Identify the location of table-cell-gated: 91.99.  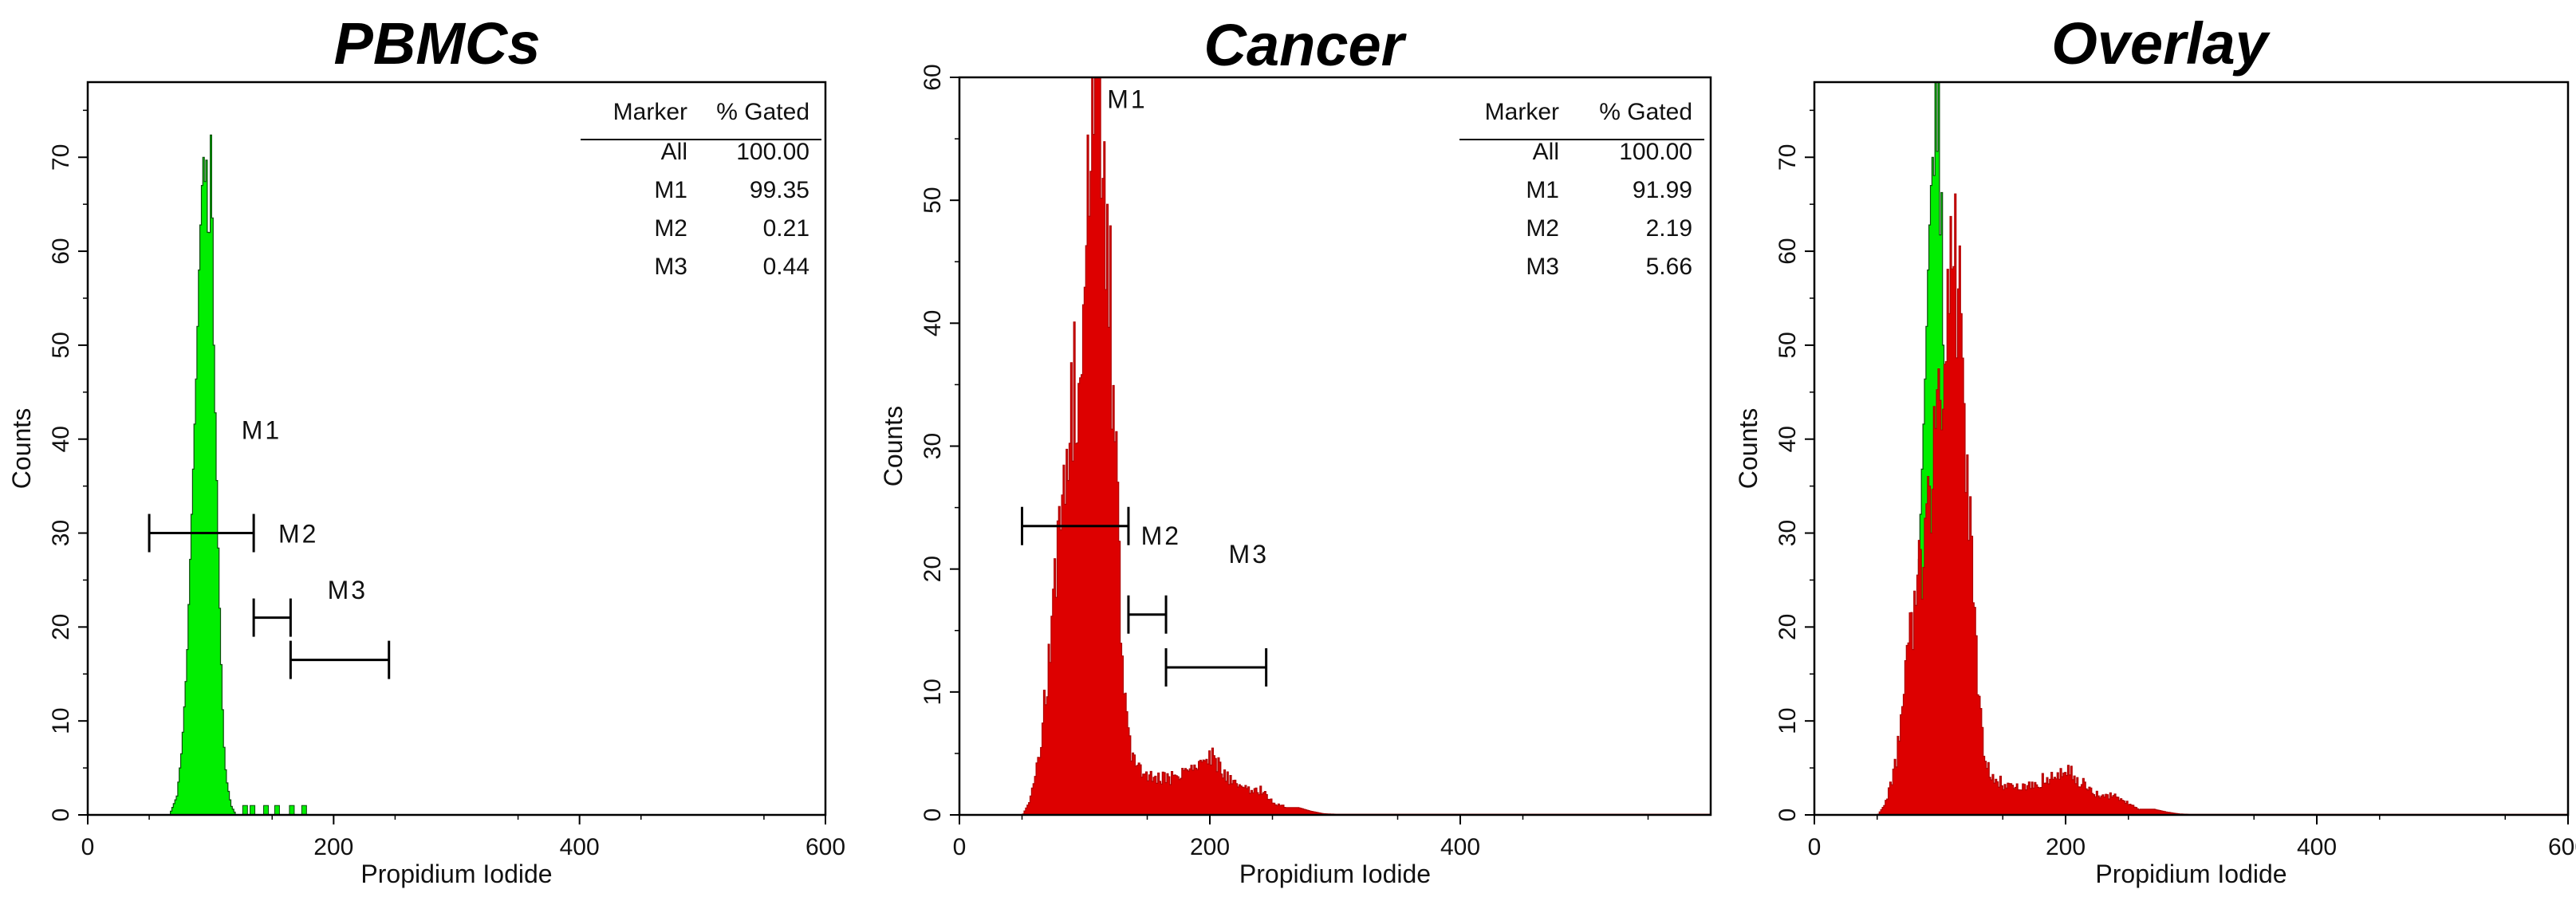
(1662, 190).